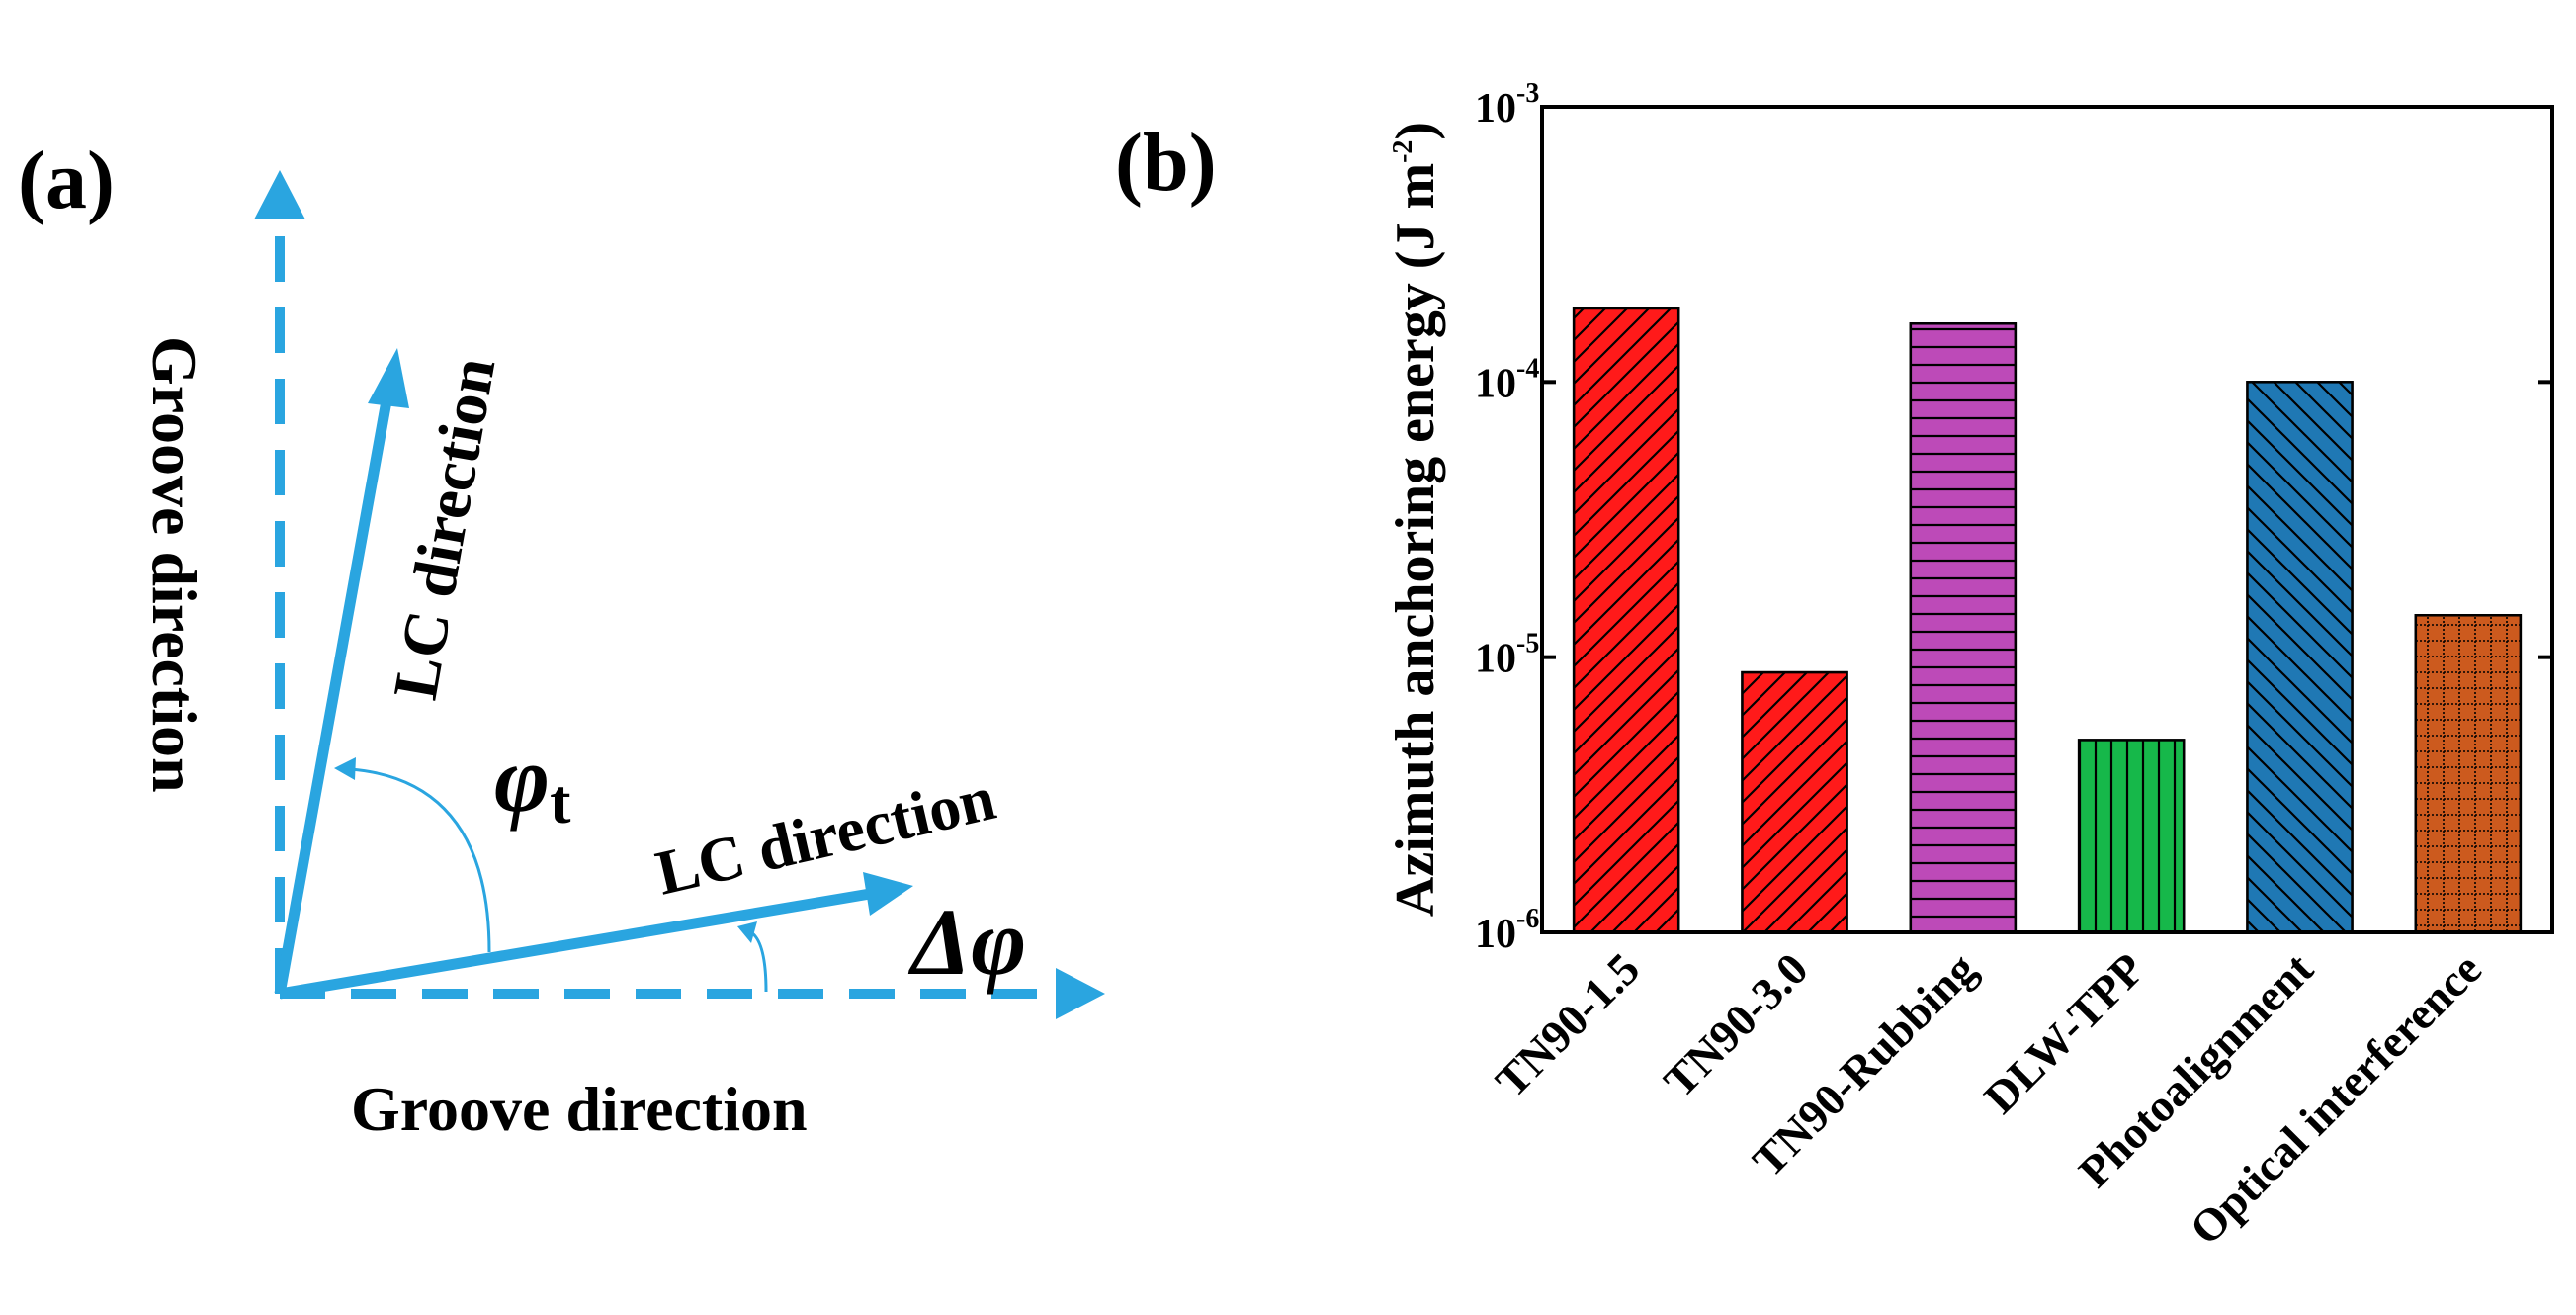  I want to click on lc-arrow-shallow-head, so click(888, 894).